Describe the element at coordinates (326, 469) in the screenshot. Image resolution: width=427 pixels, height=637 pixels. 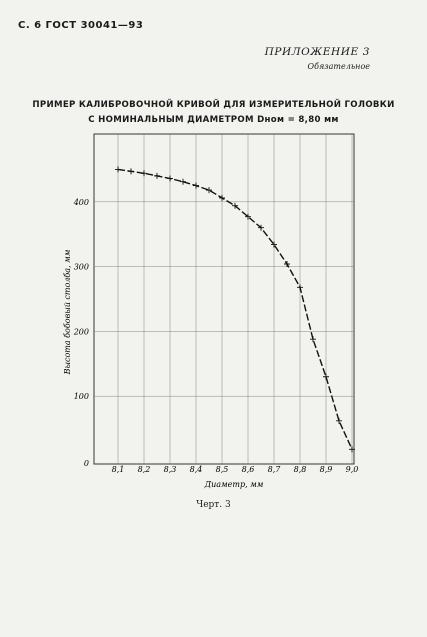
I see `x-tick-label: 8,9` at that location.